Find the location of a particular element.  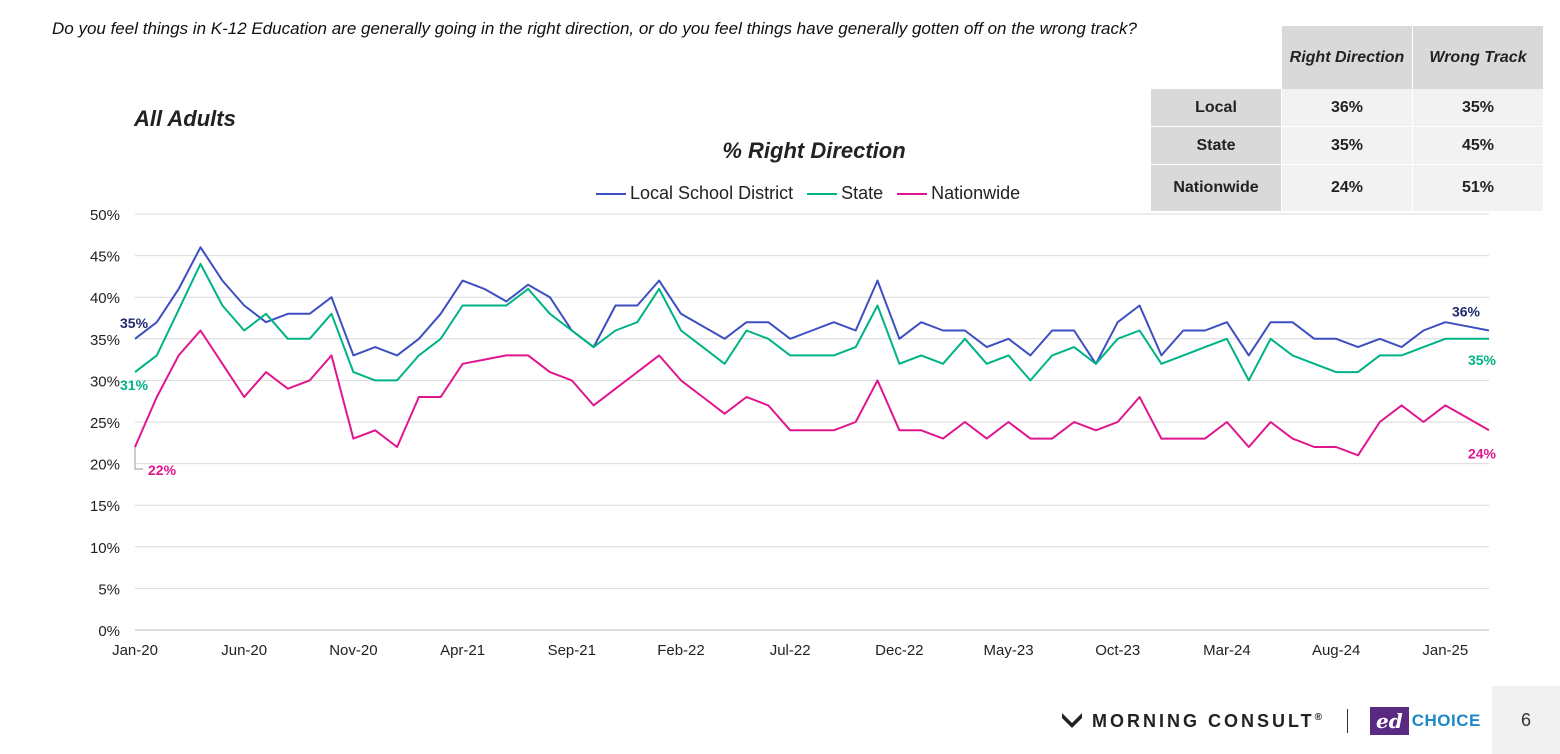

end-label-local: 36% is located at coordinates (1466, 311).